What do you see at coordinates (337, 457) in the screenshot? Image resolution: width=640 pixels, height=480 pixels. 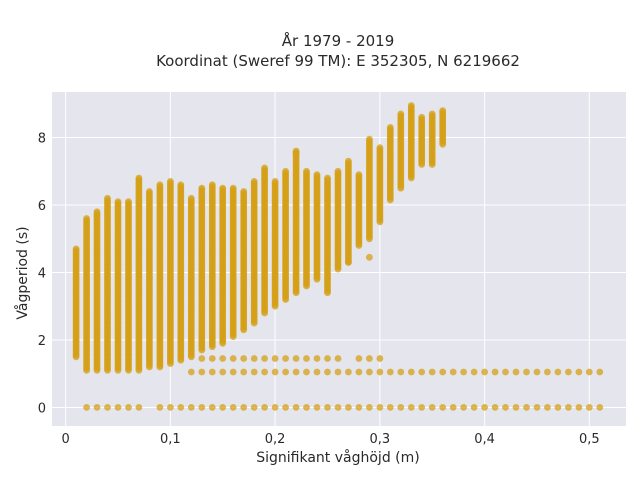 I see `x-axis-title: Signifikant våghöjd (m)` at bounding box center [337, 457].